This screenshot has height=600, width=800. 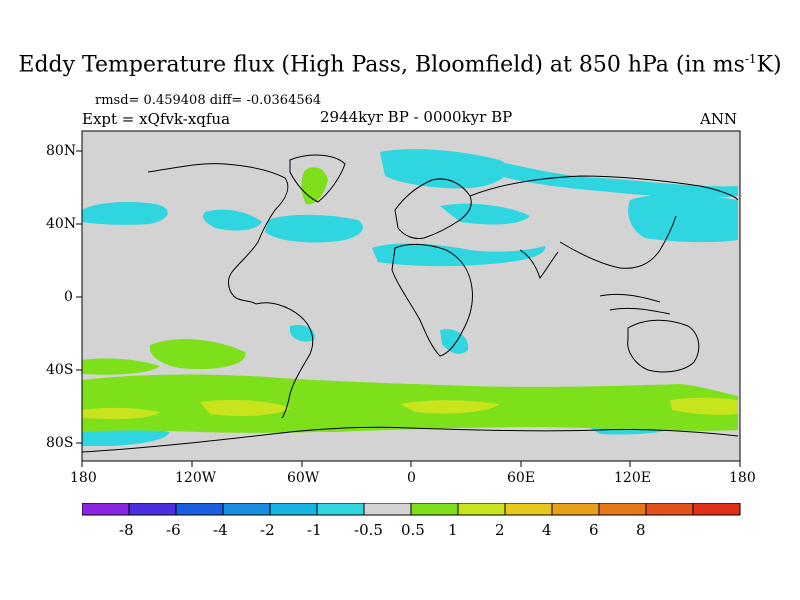 I want to click on x-label-0: 0, so click(x=411, y=478).